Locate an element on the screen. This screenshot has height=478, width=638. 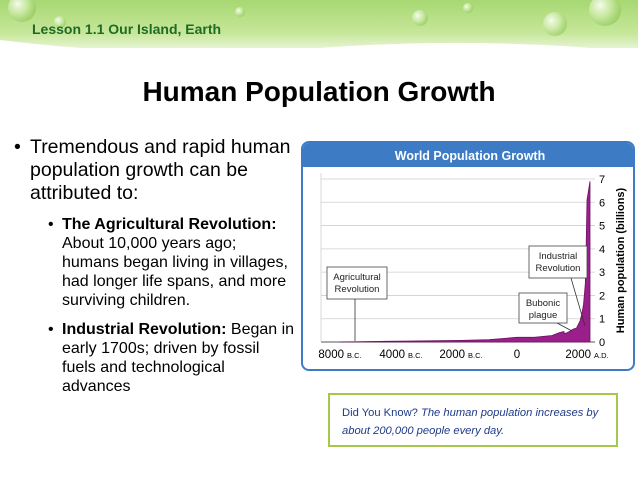
annotation-text: Bubonic is located at coordinates (543, 303).